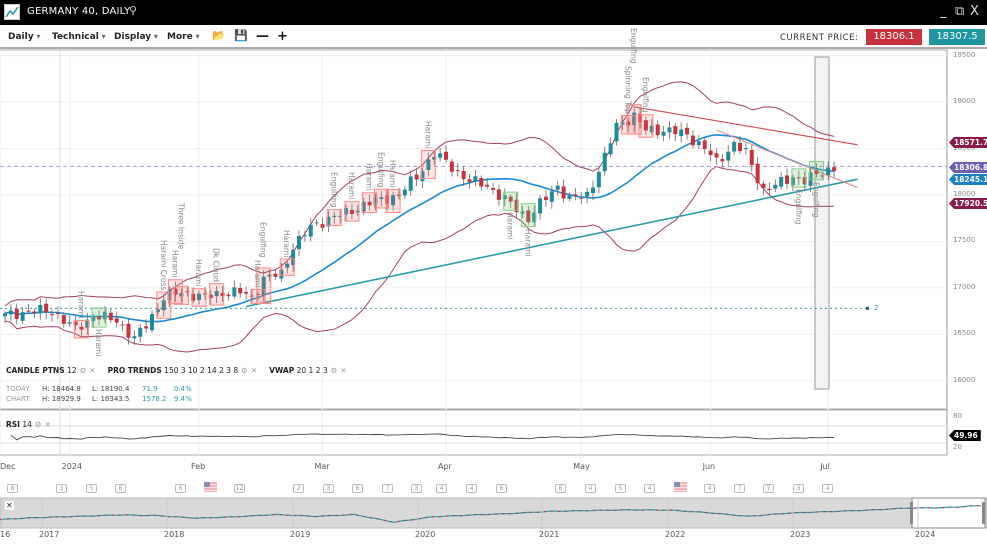 This screenshot has width=987, height=545. I want to click on display-menu: Display, so click(136, 37).